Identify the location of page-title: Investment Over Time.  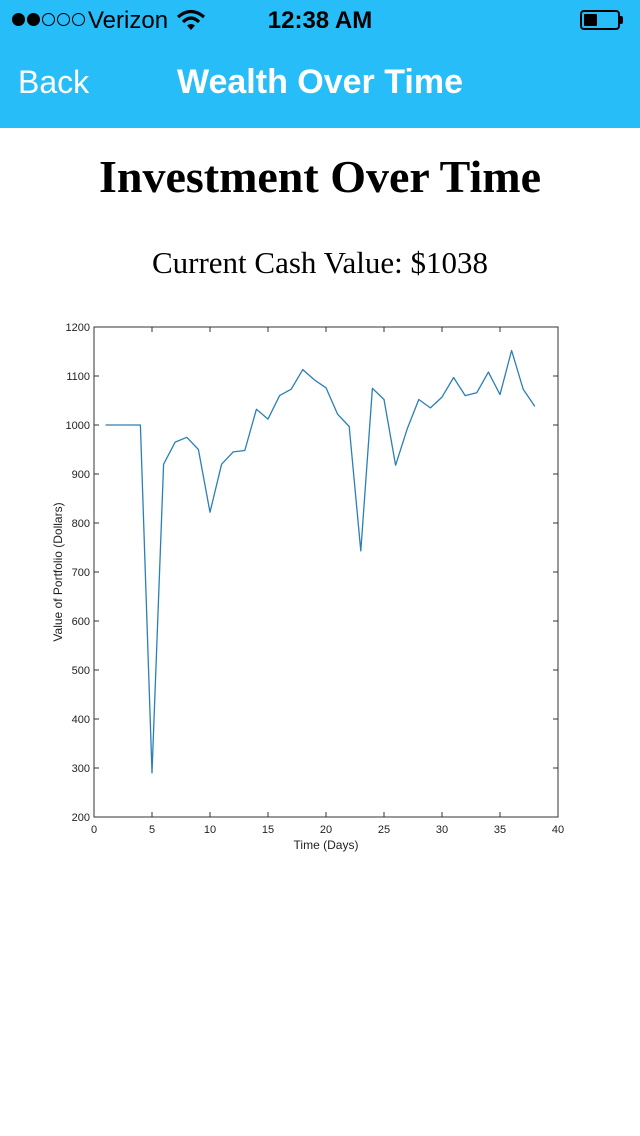
(320, 176).